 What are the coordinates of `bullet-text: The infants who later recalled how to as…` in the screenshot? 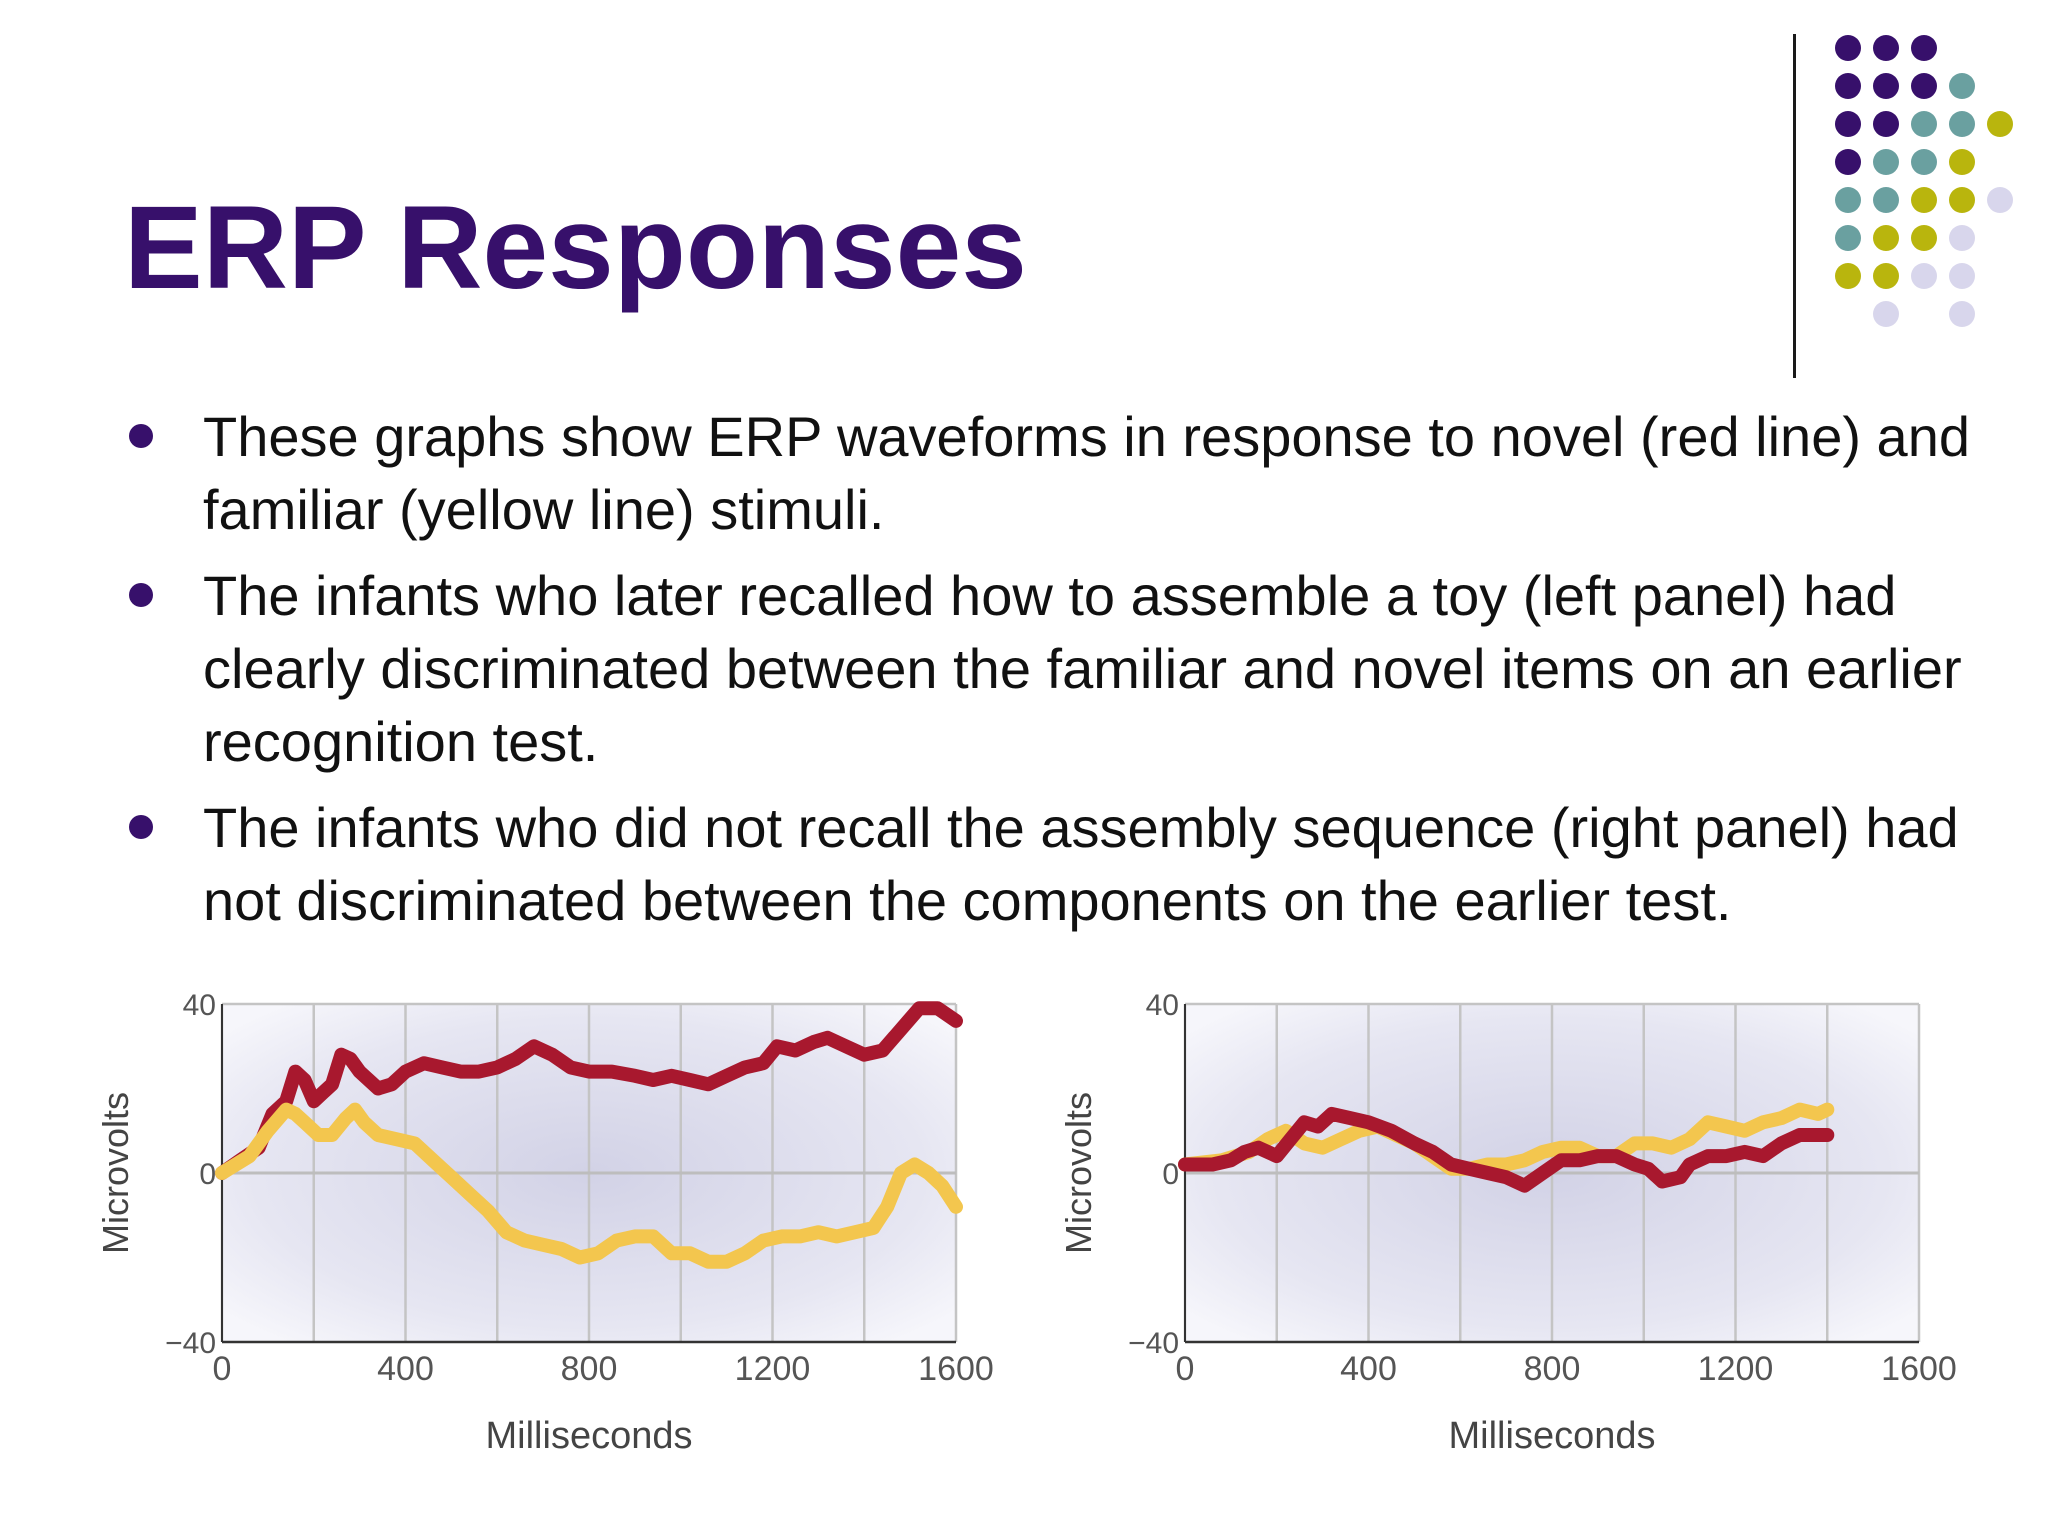 It's located at (1082, 668).